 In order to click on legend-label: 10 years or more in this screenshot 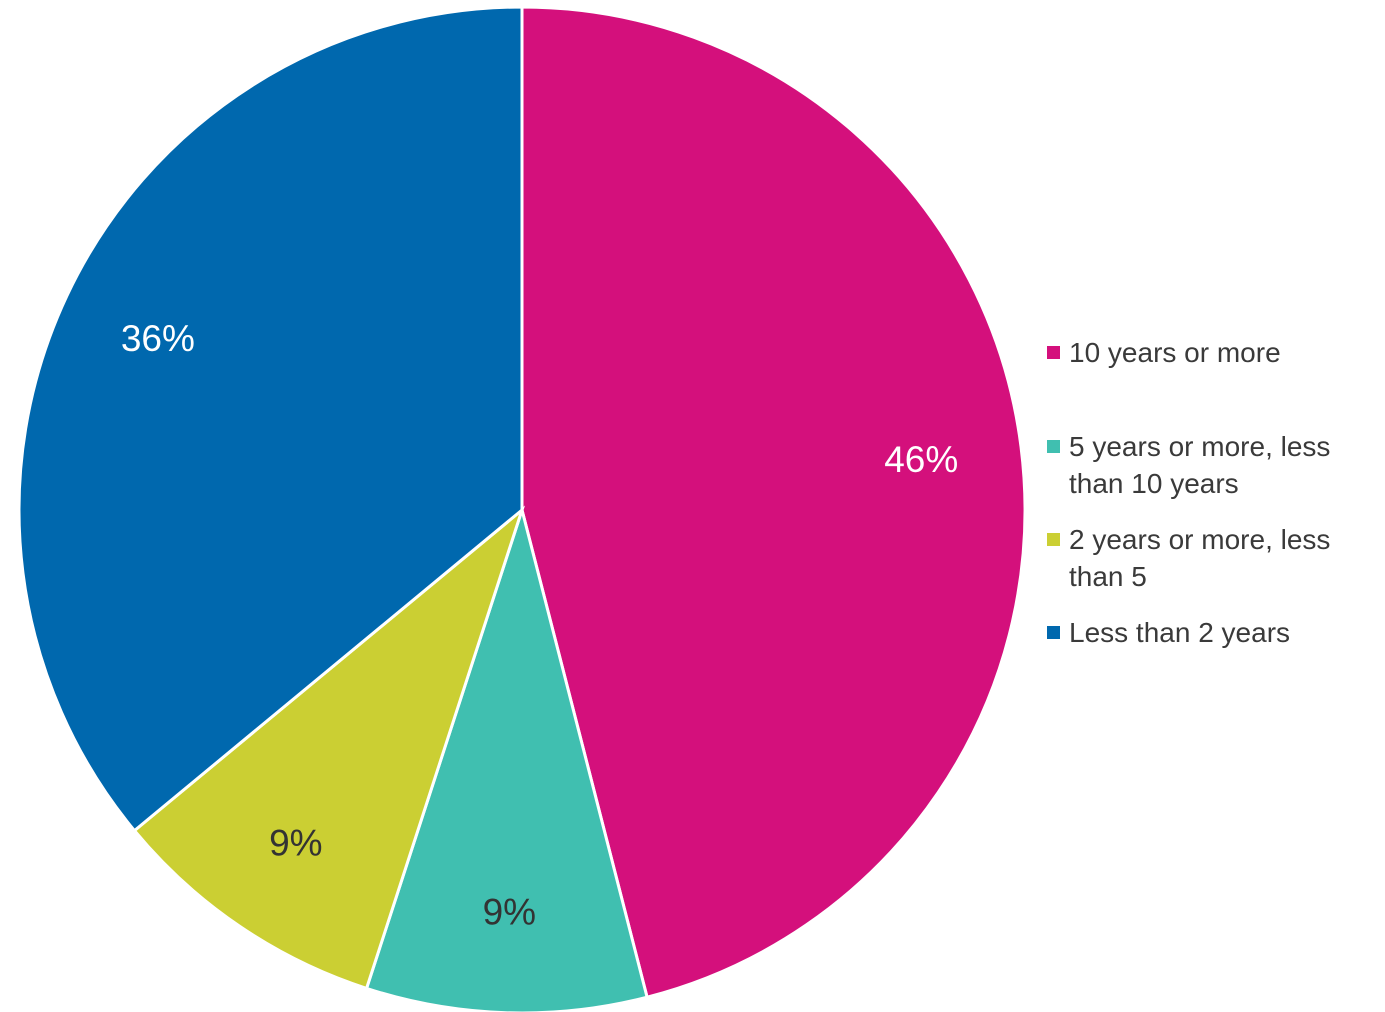, I will do `click(1175, 352)`.